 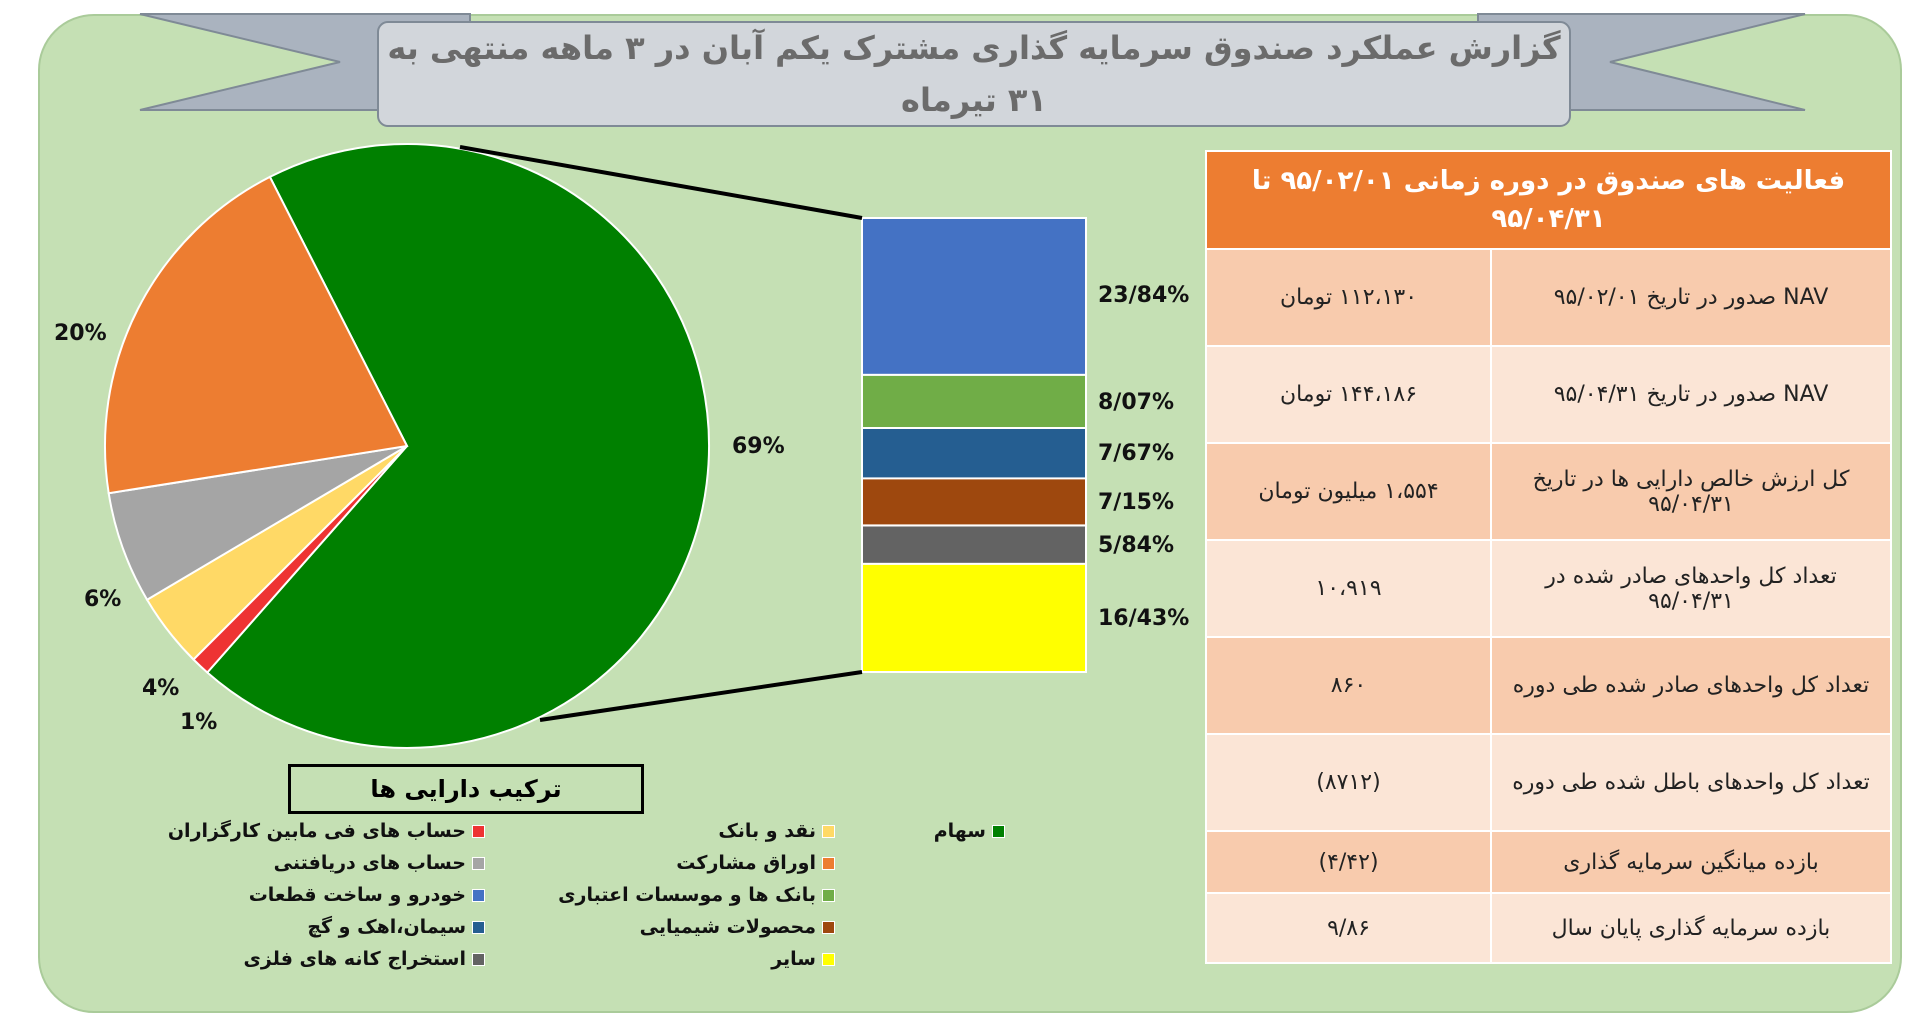 I want to click on table-row: NAV صدور در تاریخ ۹۵/۰۲/۰۱ ۱۱۲،۱۳۰ تومان, so click(x=1548, y=297).